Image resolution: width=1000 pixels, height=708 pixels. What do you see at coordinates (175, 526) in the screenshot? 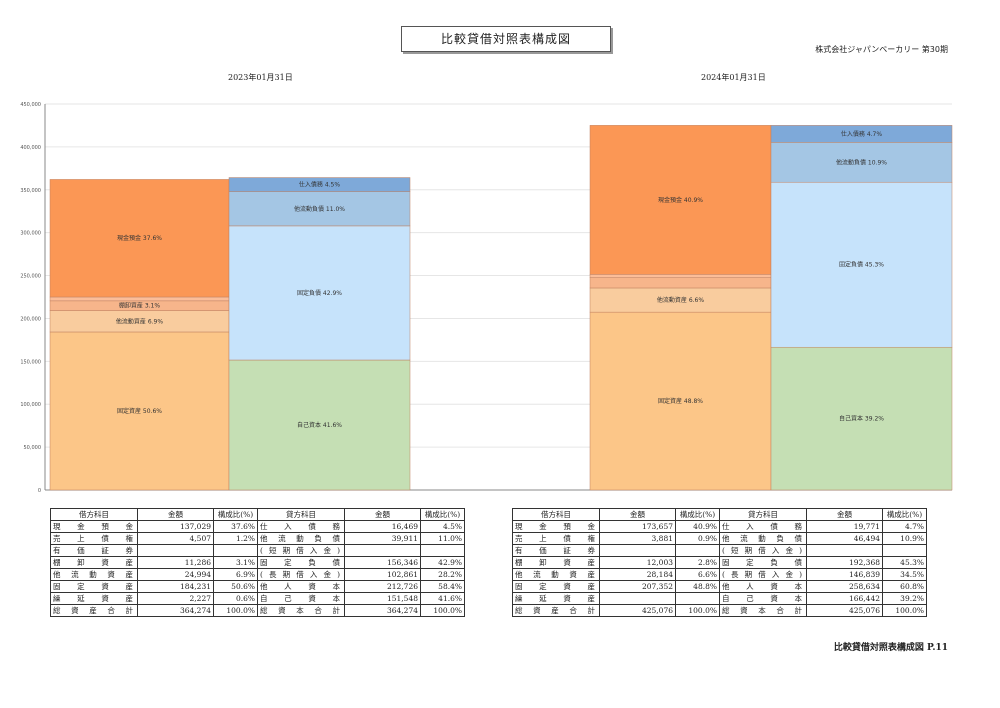
I see `table-cell: 137,029` at bounding box center [175, 526].